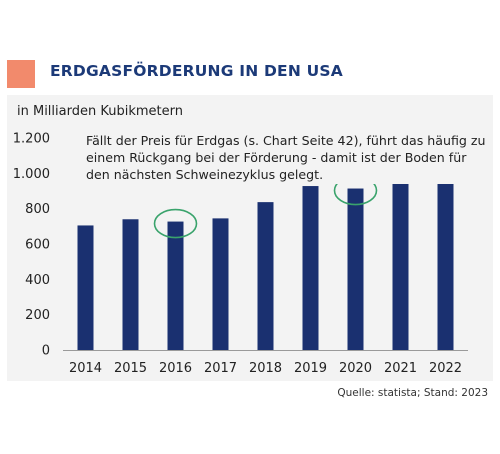 The width and height of the screenshot is (500, 454). Describe the element at coordinates (265, 276) in the screenshot. I see `bar-2018` at that location.